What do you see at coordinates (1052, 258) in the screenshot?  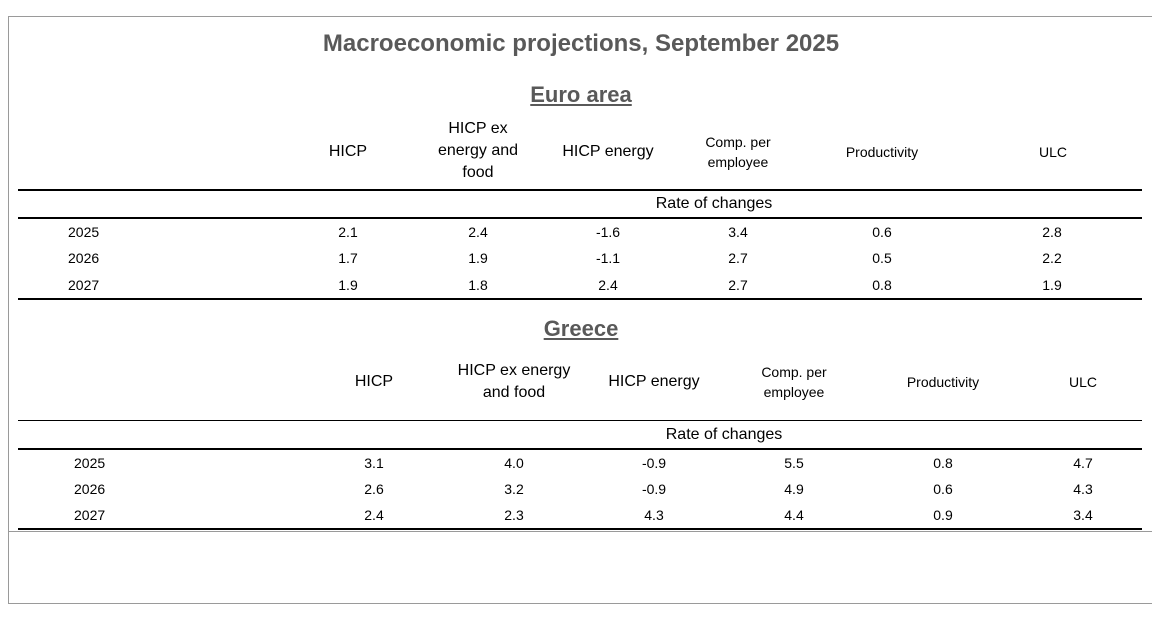 I see `table-cell: 2.2` at bounding box center [1052, 258].